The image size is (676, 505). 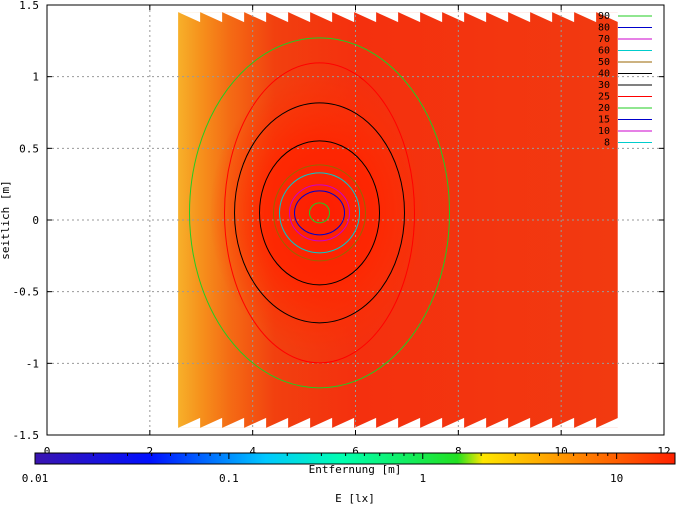 I want to click on colorbar: 0.01 0.1 1 10, so click(x=349, y=468).